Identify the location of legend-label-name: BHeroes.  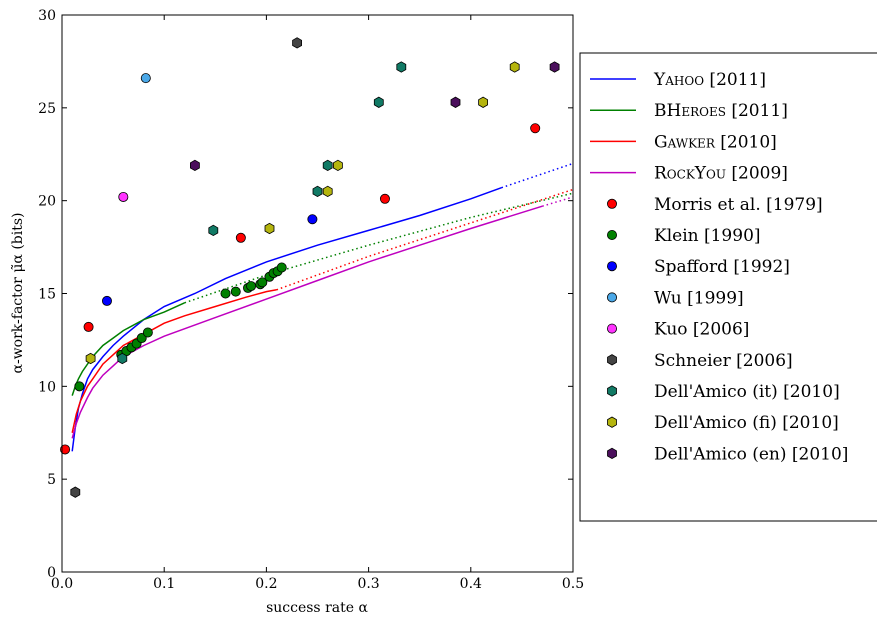
(690, 111).